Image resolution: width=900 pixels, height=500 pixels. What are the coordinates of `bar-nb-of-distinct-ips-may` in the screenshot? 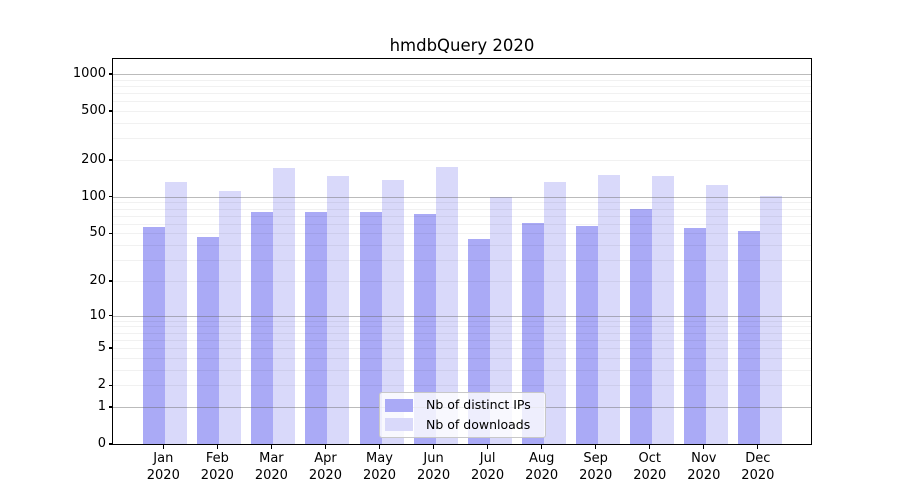 It's located at (370, 328).